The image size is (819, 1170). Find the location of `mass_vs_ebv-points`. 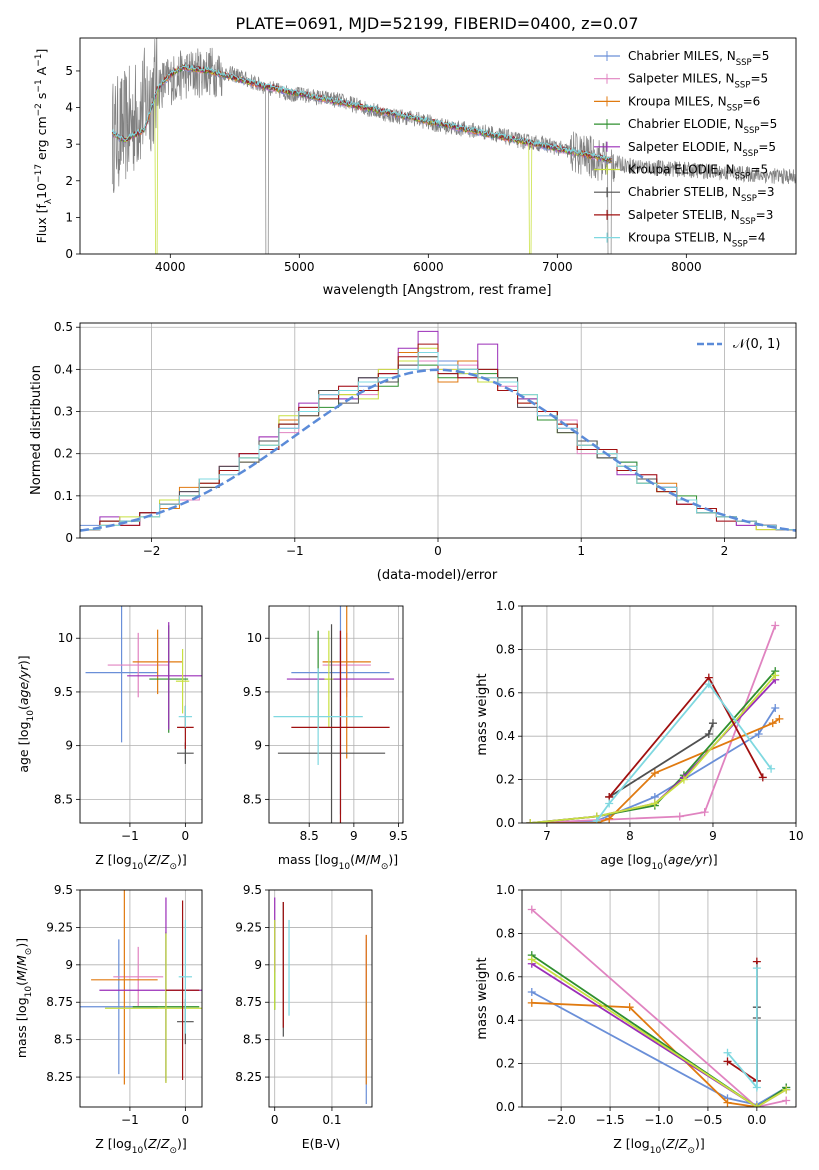

mass_vs_ebv-points is located at coordinates (320, 1001).